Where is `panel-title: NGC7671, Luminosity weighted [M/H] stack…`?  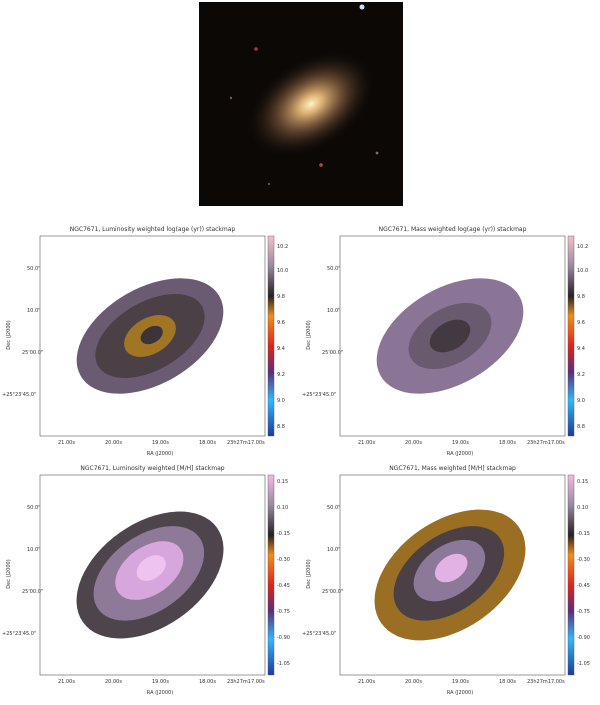
panel-title: NGC7671, Luminosity weighted [M/H] stack… is located at coordinates (152, 468).